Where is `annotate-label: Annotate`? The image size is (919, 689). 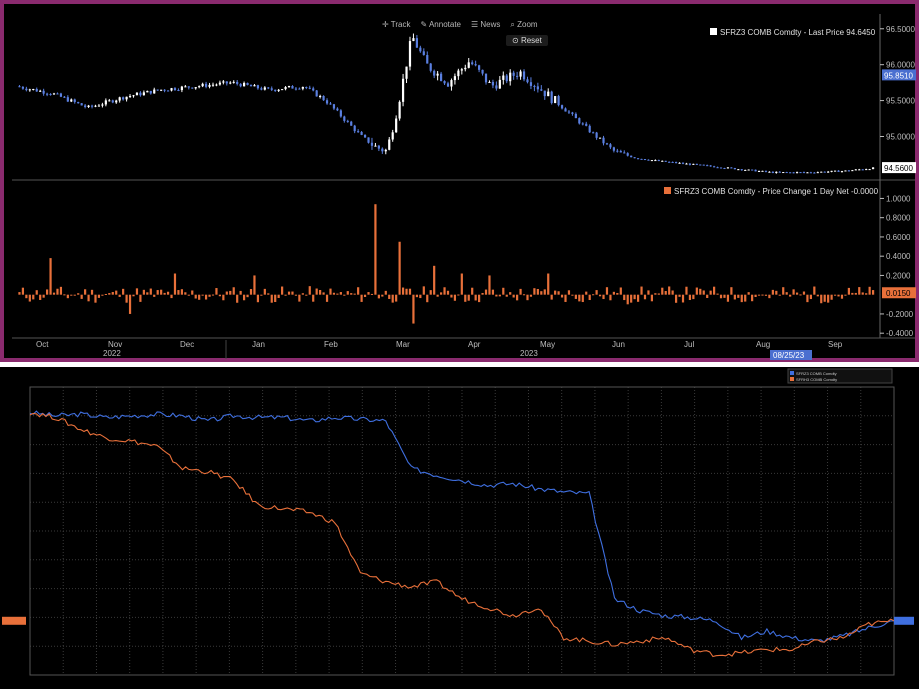 annotate-label: Annotate is located at coordinates (444, 24).